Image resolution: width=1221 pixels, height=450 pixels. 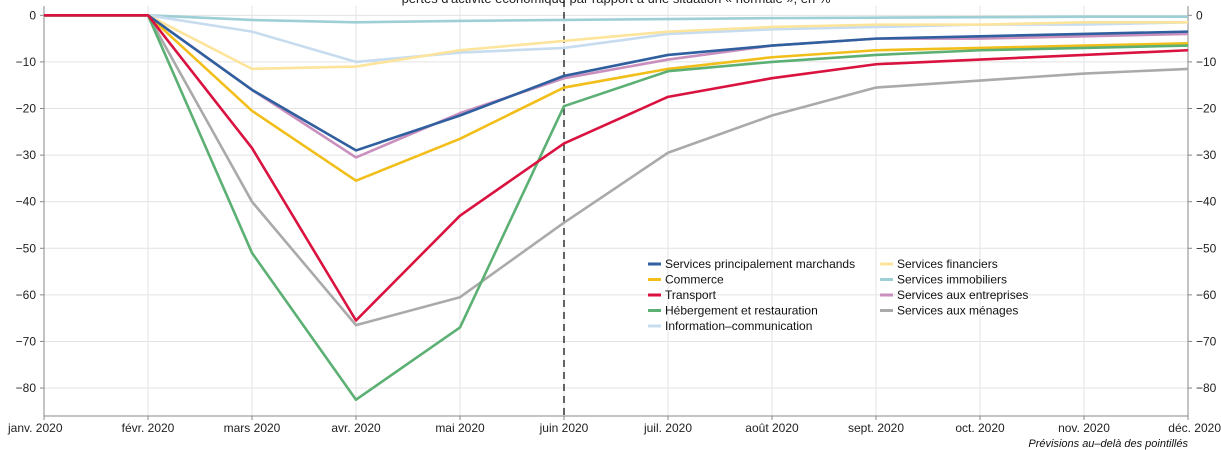 I want to click on y-tick-label-right: −20, so click(x=1206, y=109).